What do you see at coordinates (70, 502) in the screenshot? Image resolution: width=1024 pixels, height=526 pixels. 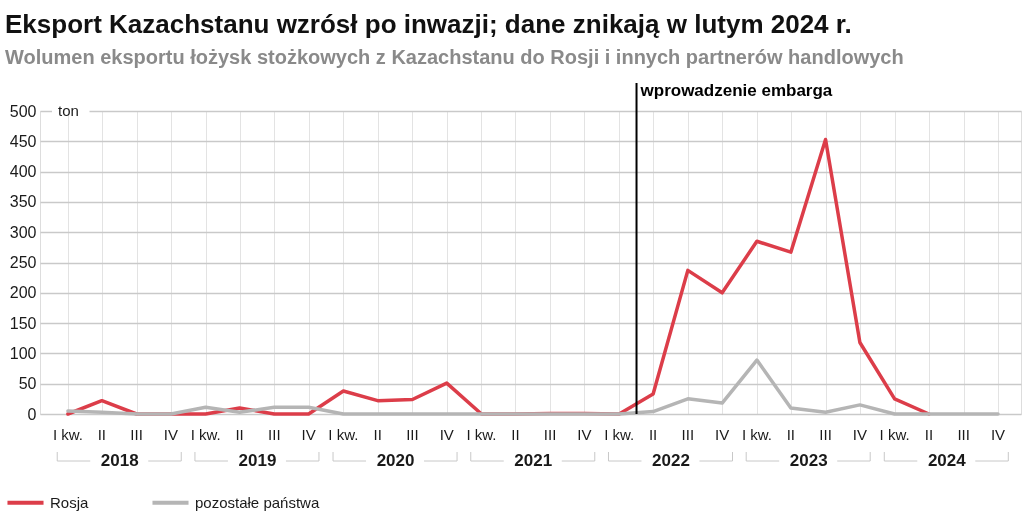 I see `legend-label: Rosja` at bounding box center [70, 502].